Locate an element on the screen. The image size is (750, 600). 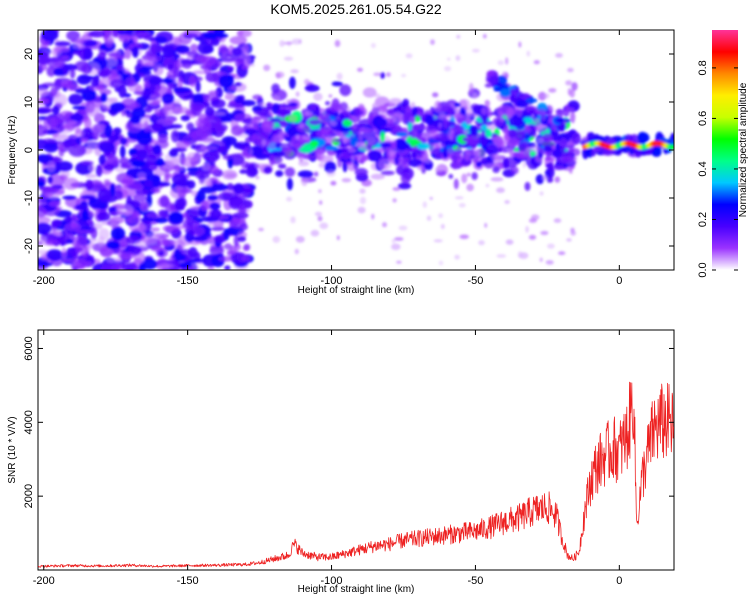
chart-title: KOM5.2025.261.05.54.G22 is located at coordinates (355, 9).